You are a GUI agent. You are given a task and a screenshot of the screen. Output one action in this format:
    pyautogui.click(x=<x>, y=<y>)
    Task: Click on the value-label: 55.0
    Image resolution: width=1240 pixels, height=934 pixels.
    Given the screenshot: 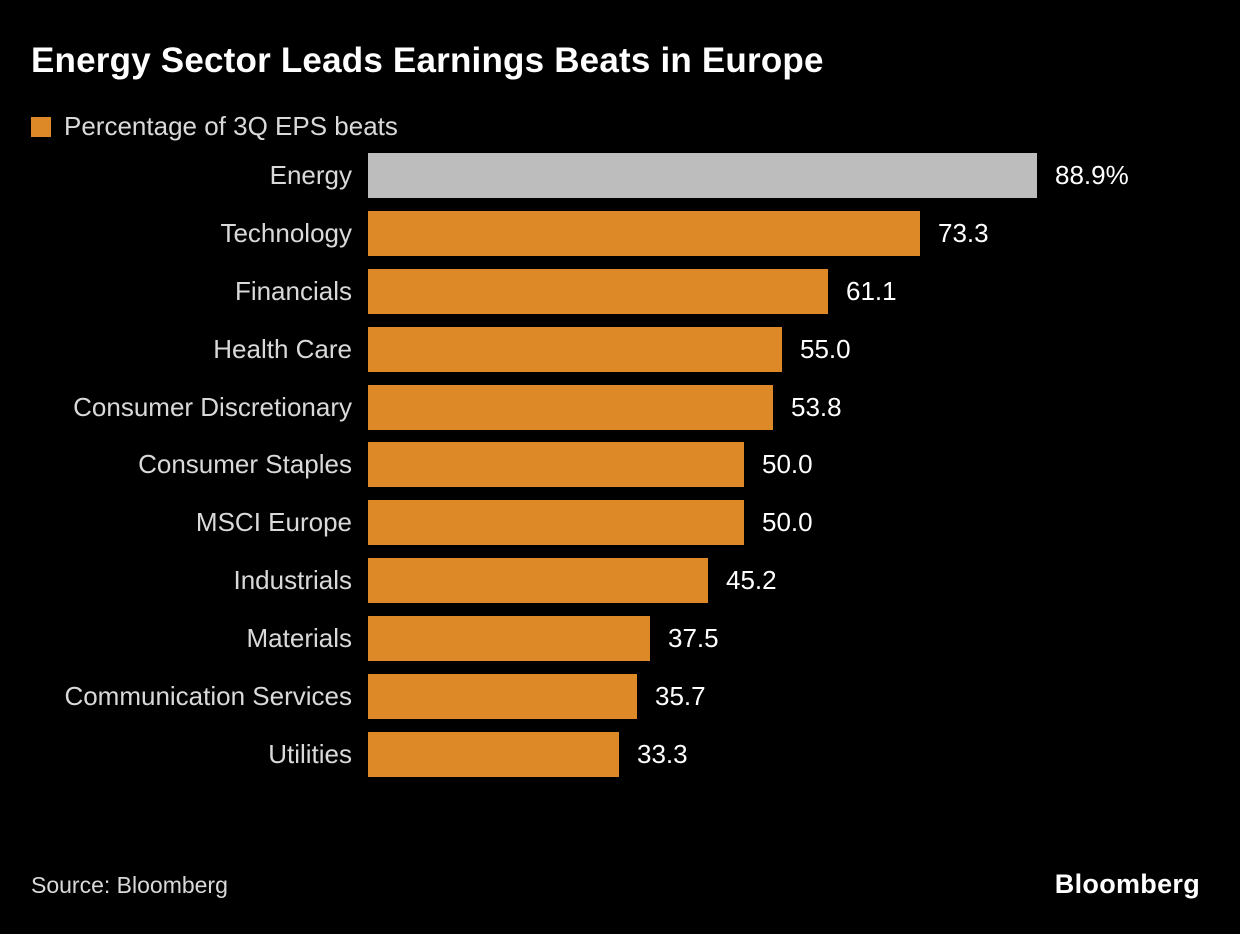 What is the action you would take?
    pyautogui.click(x=825, y=348)
    